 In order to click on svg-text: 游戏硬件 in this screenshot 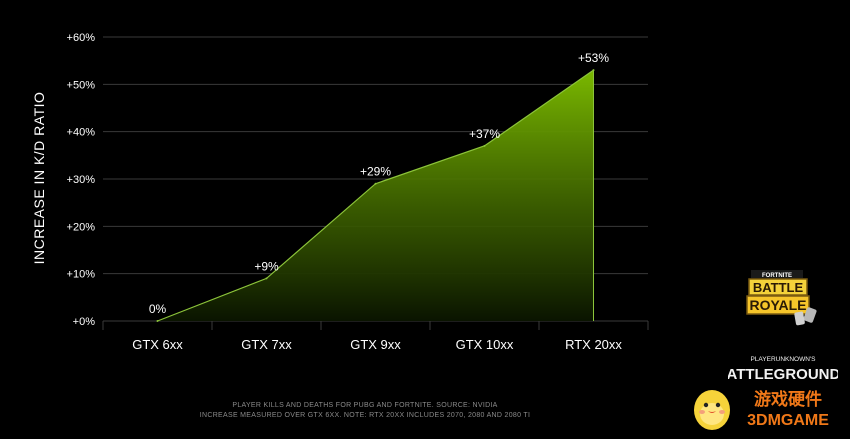, I will do `click(788, 399)`.